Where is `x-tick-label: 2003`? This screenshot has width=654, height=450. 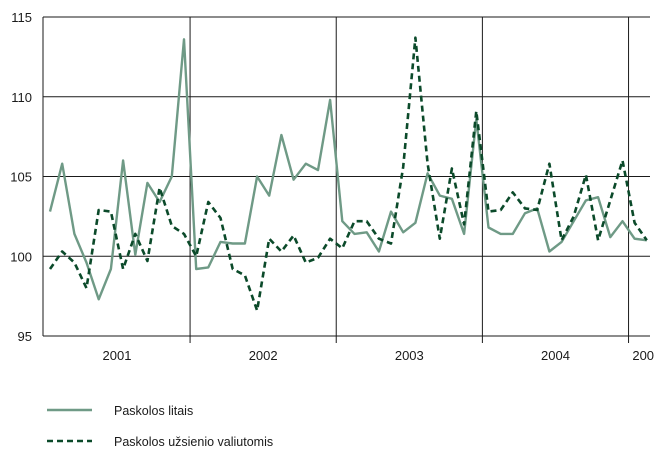
x-tick-label: 2003 is located at coordinates (409, 355).